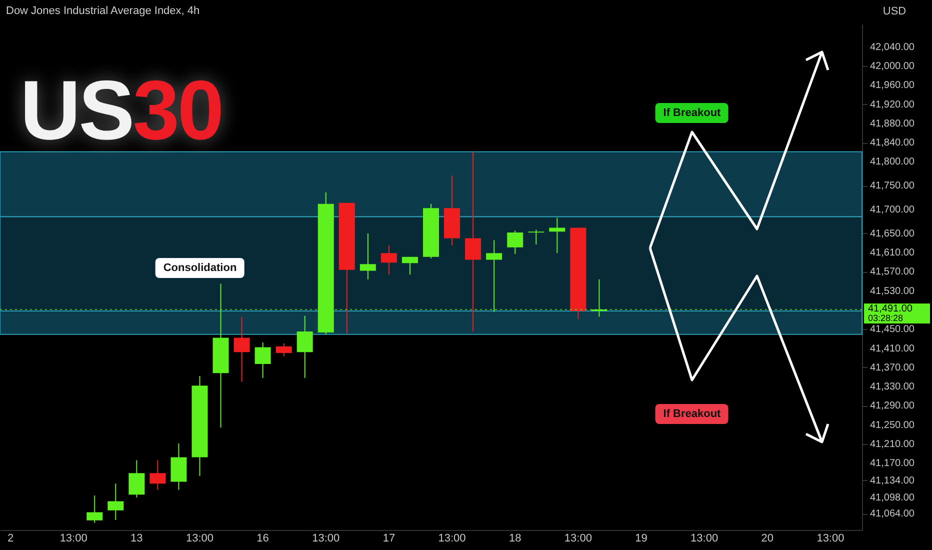 Image resolution: width=932 pixels, height=550 pixels. I want to click on y-tick-label: 41,134.00, so click(892, 480).